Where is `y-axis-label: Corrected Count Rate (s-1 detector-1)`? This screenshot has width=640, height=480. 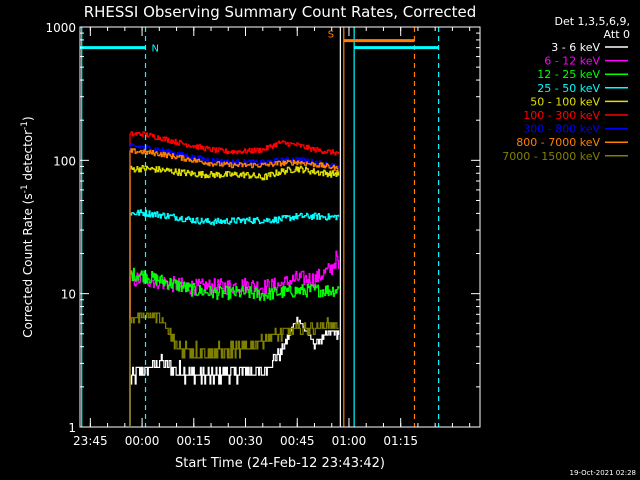
y-axis-label: Corrected Count Rate (s-1 detector-1) is located at coordinates (27, 226).